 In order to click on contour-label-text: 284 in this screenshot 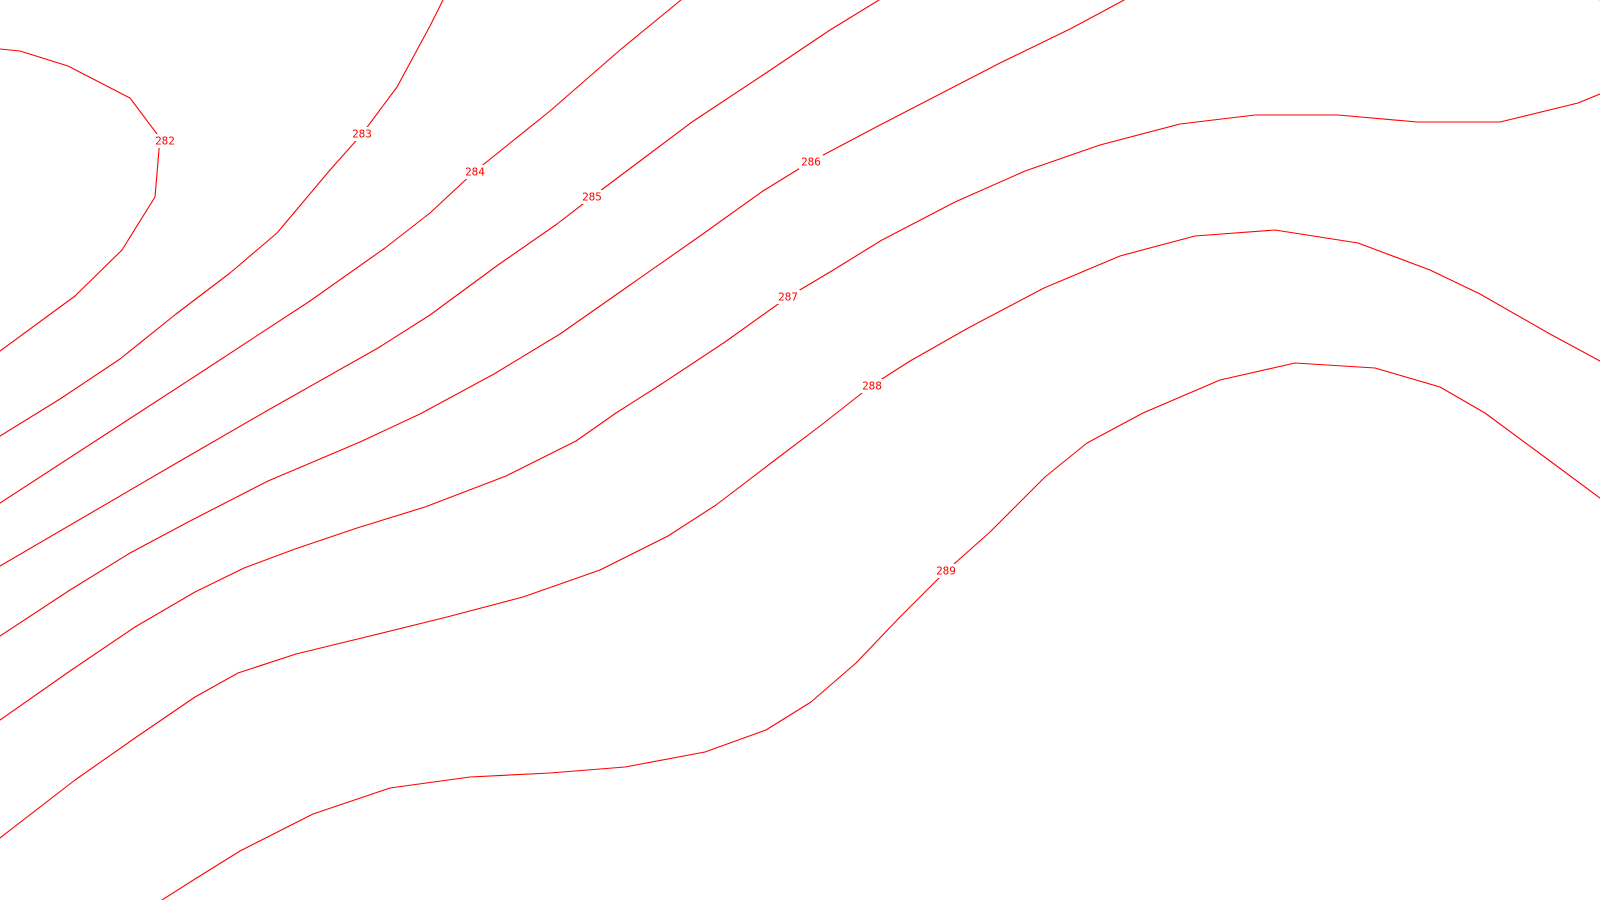, I will do `click(475, 172)`.